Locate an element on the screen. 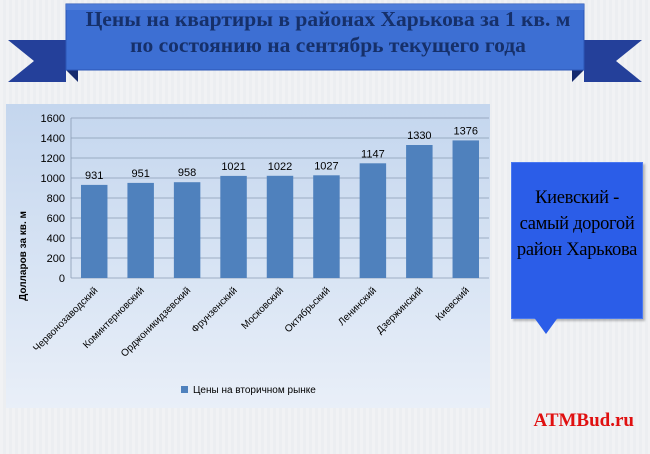 This screenshot has width=650, height=454. y-tick-label: 200 is located at coordinates (56, 259).